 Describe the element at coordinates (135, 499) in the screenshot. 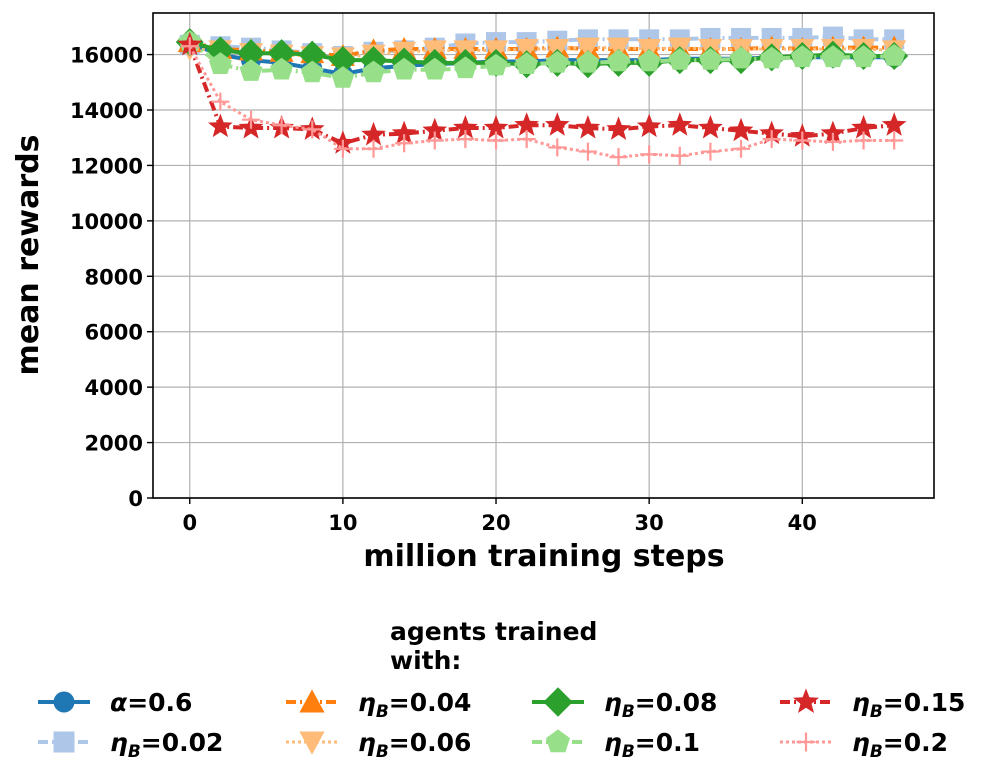

I see `y-tick-label: 0` at that location.